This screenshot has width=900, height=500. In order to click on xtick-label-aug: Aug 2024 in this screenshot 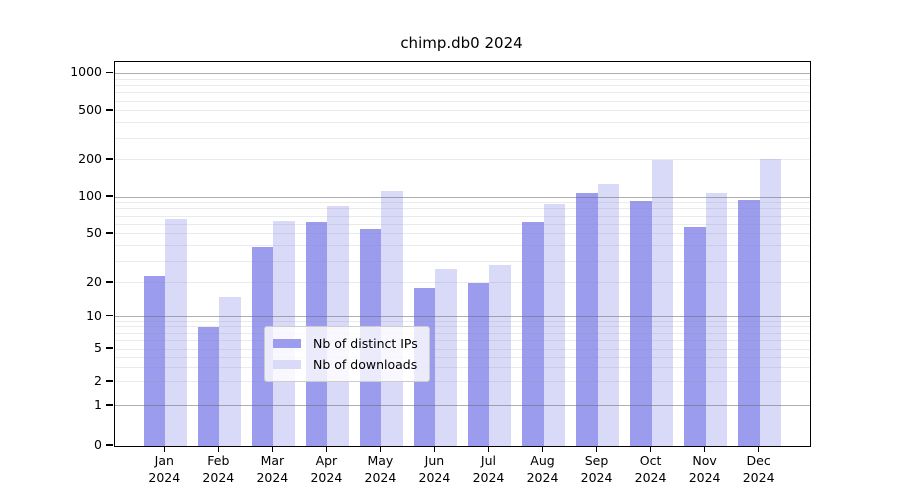, I will do `click(542, 469)`.